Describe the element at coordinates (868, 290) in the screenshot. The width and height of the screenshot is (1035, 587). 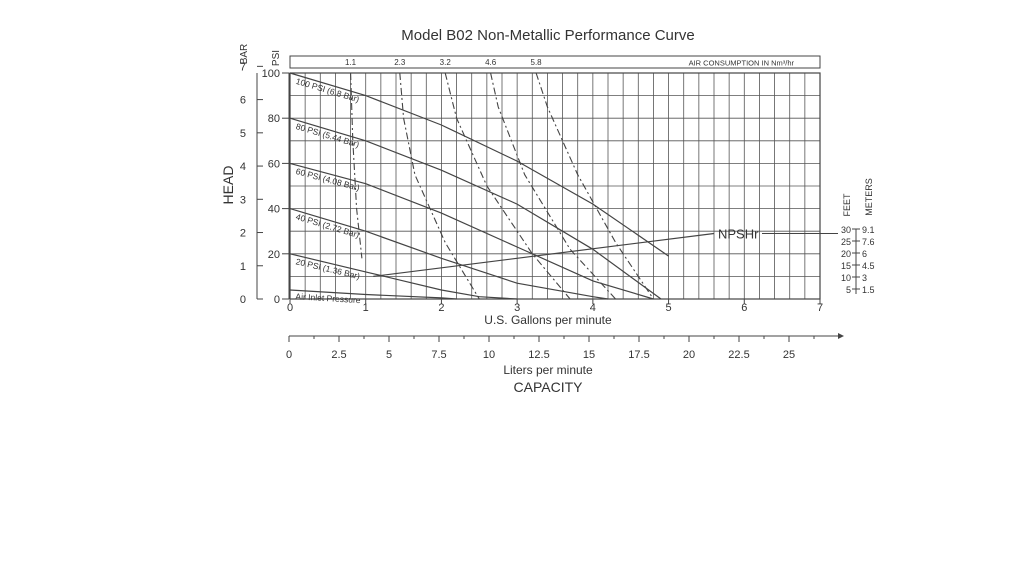
I see `meters-tick-label: 1.5` at that location.